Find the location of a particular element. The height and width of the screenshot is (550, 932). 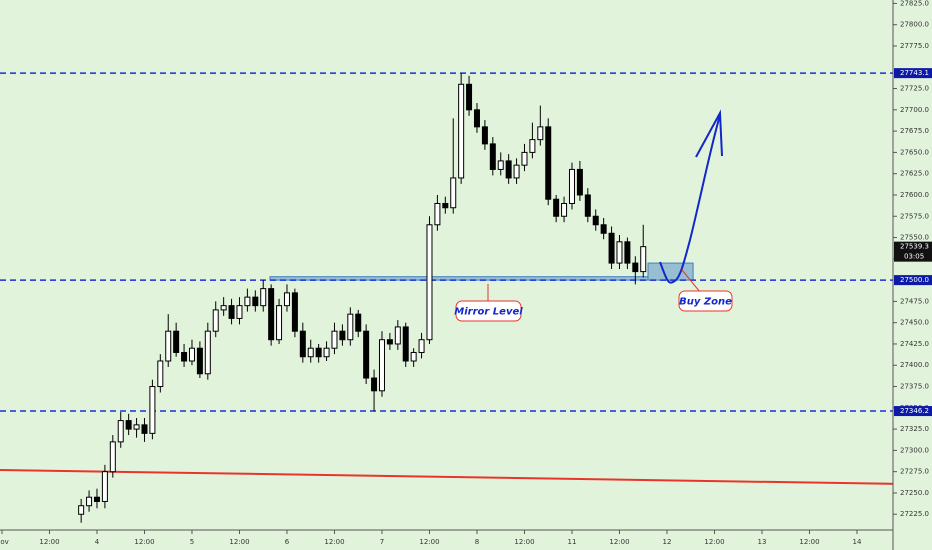

y-tick-label: 27475.0 is located at coordinates (914, 301).